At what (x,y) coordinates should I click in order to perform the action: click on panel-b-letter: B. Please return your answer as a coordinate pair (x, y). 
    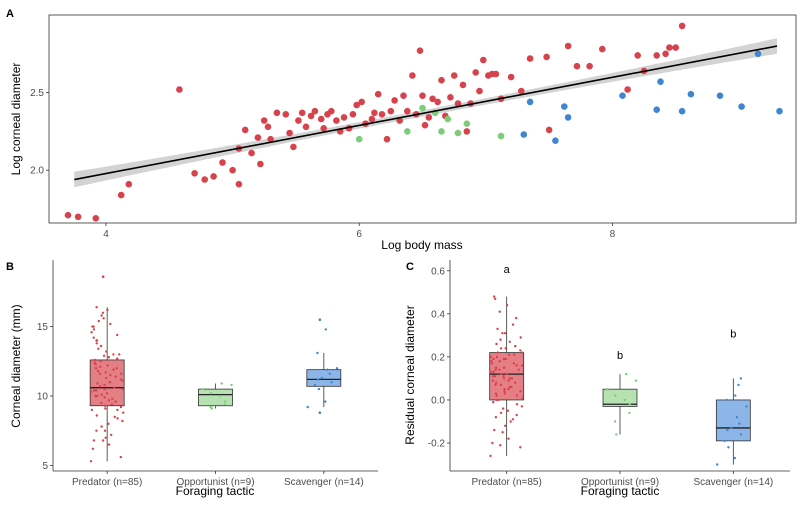
    Looking at the image, I should click on (10, 267).